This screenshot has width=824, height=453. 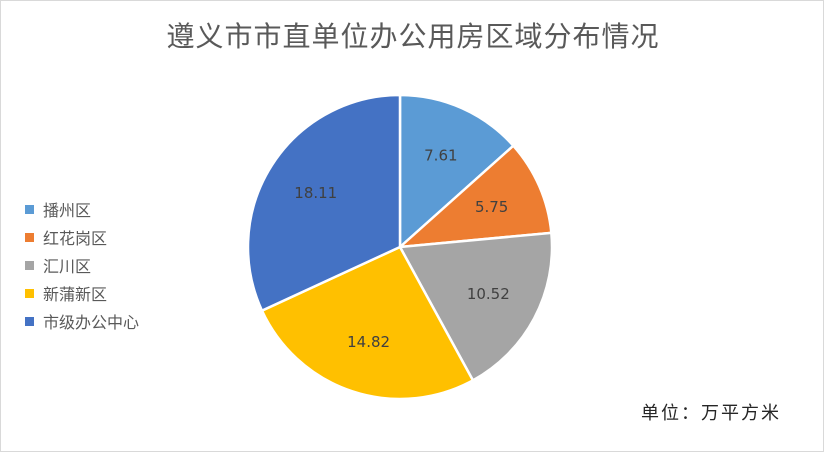 What do you see at coordinates (711, 413) in the screenshot?
I see `unit-note: 单位：万平方米` at bounding box center [711, 413].